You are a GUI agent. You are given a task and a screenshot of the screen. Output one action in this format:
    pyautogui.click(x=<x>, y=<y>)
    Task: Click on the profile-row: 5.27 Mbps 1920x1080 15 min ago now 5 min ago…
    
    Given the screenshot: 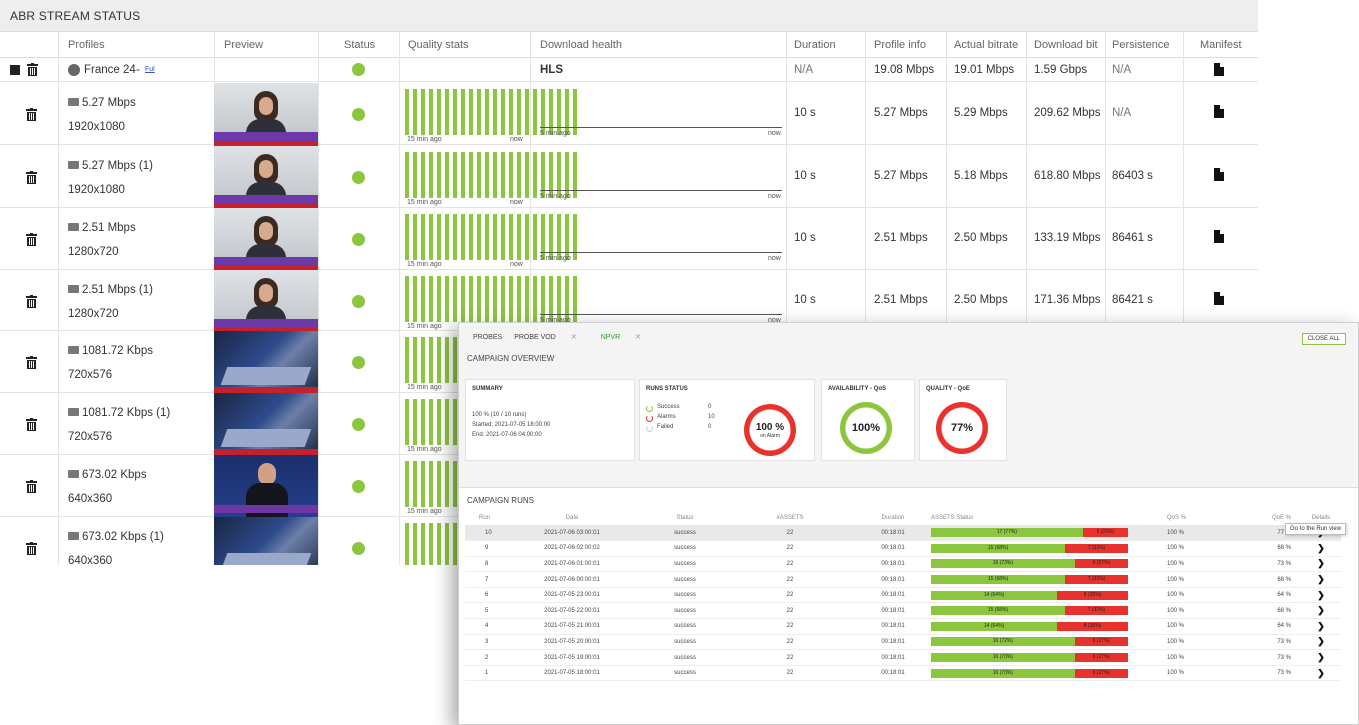 What is the action you would take?
    pyautogui.click(x=629, y=115)
    